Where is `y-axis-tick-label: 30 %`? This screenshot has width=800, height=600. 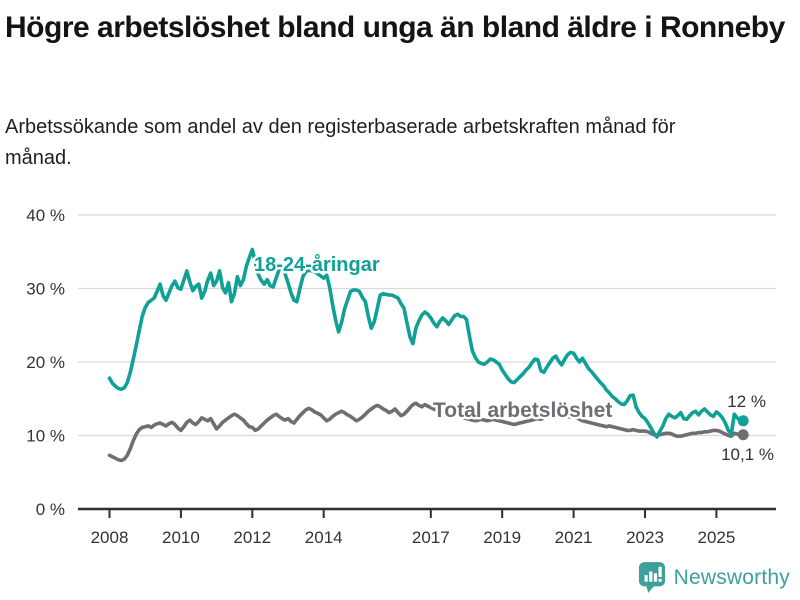 y-axis-tick-label: 30 % is located at coordinates (45, 289).